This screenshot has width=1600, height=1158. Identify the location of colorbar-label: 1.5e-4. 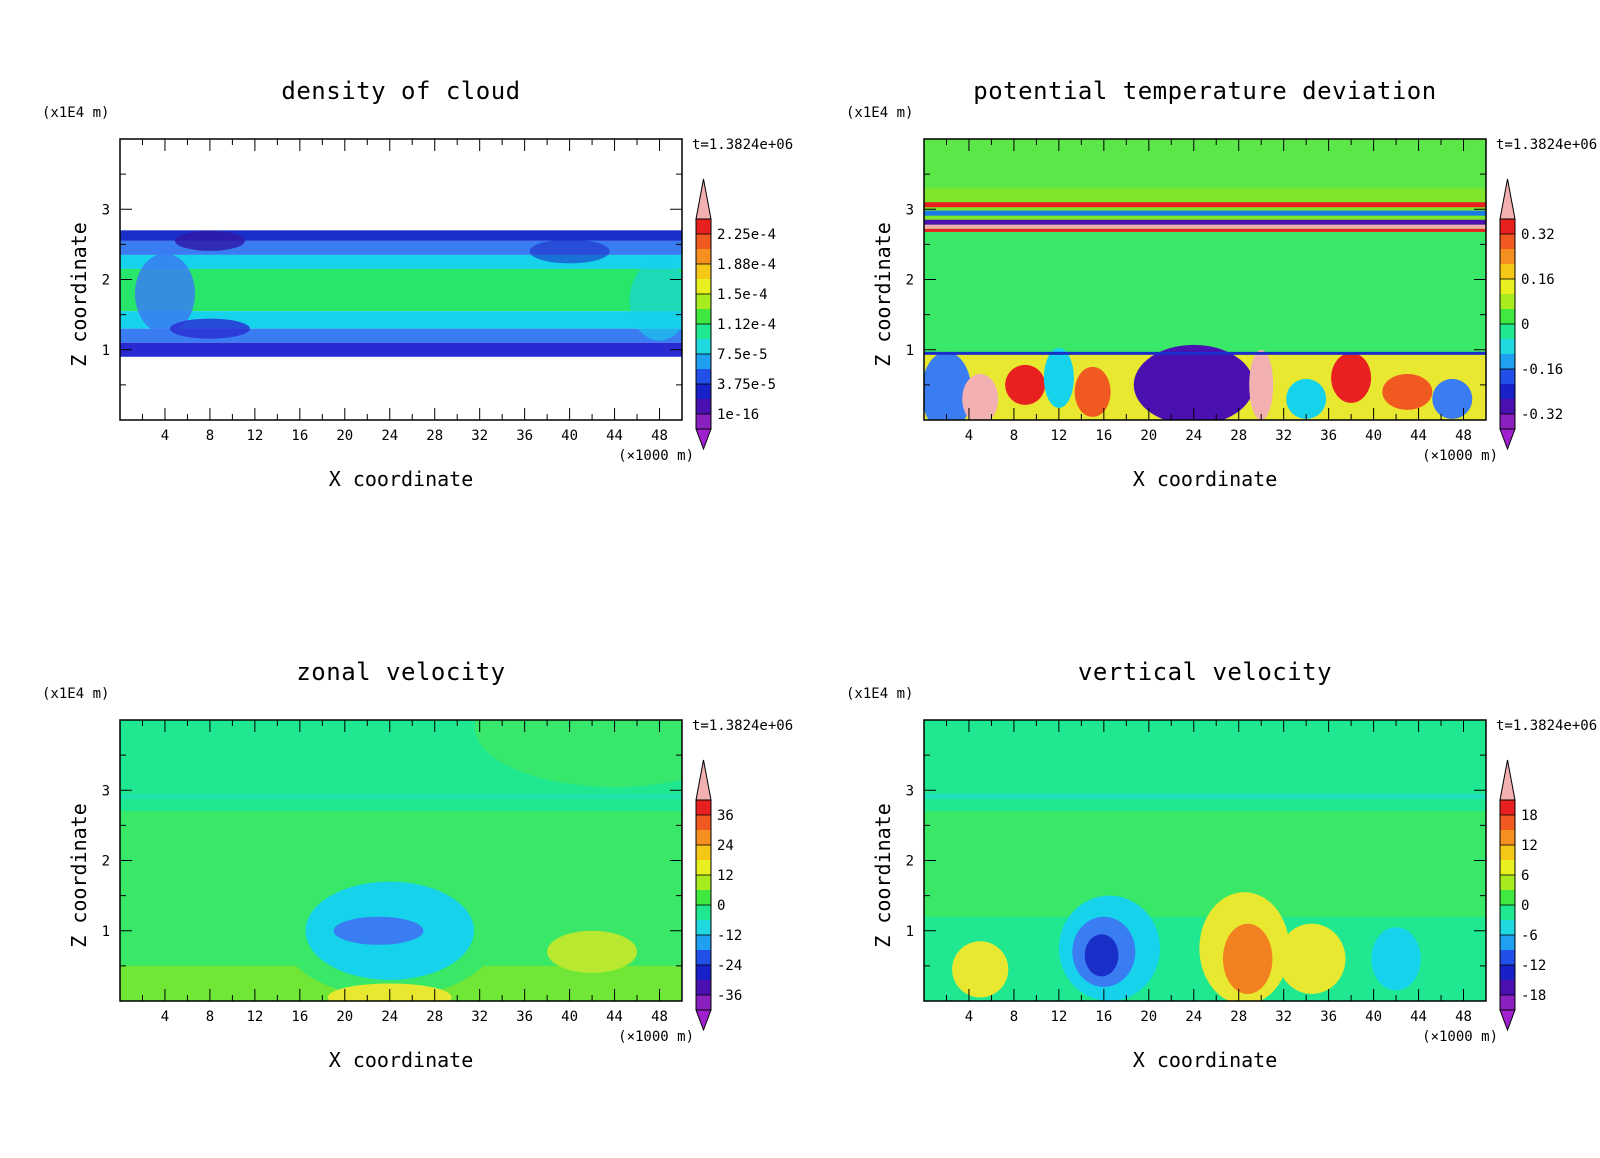
(742, 295).